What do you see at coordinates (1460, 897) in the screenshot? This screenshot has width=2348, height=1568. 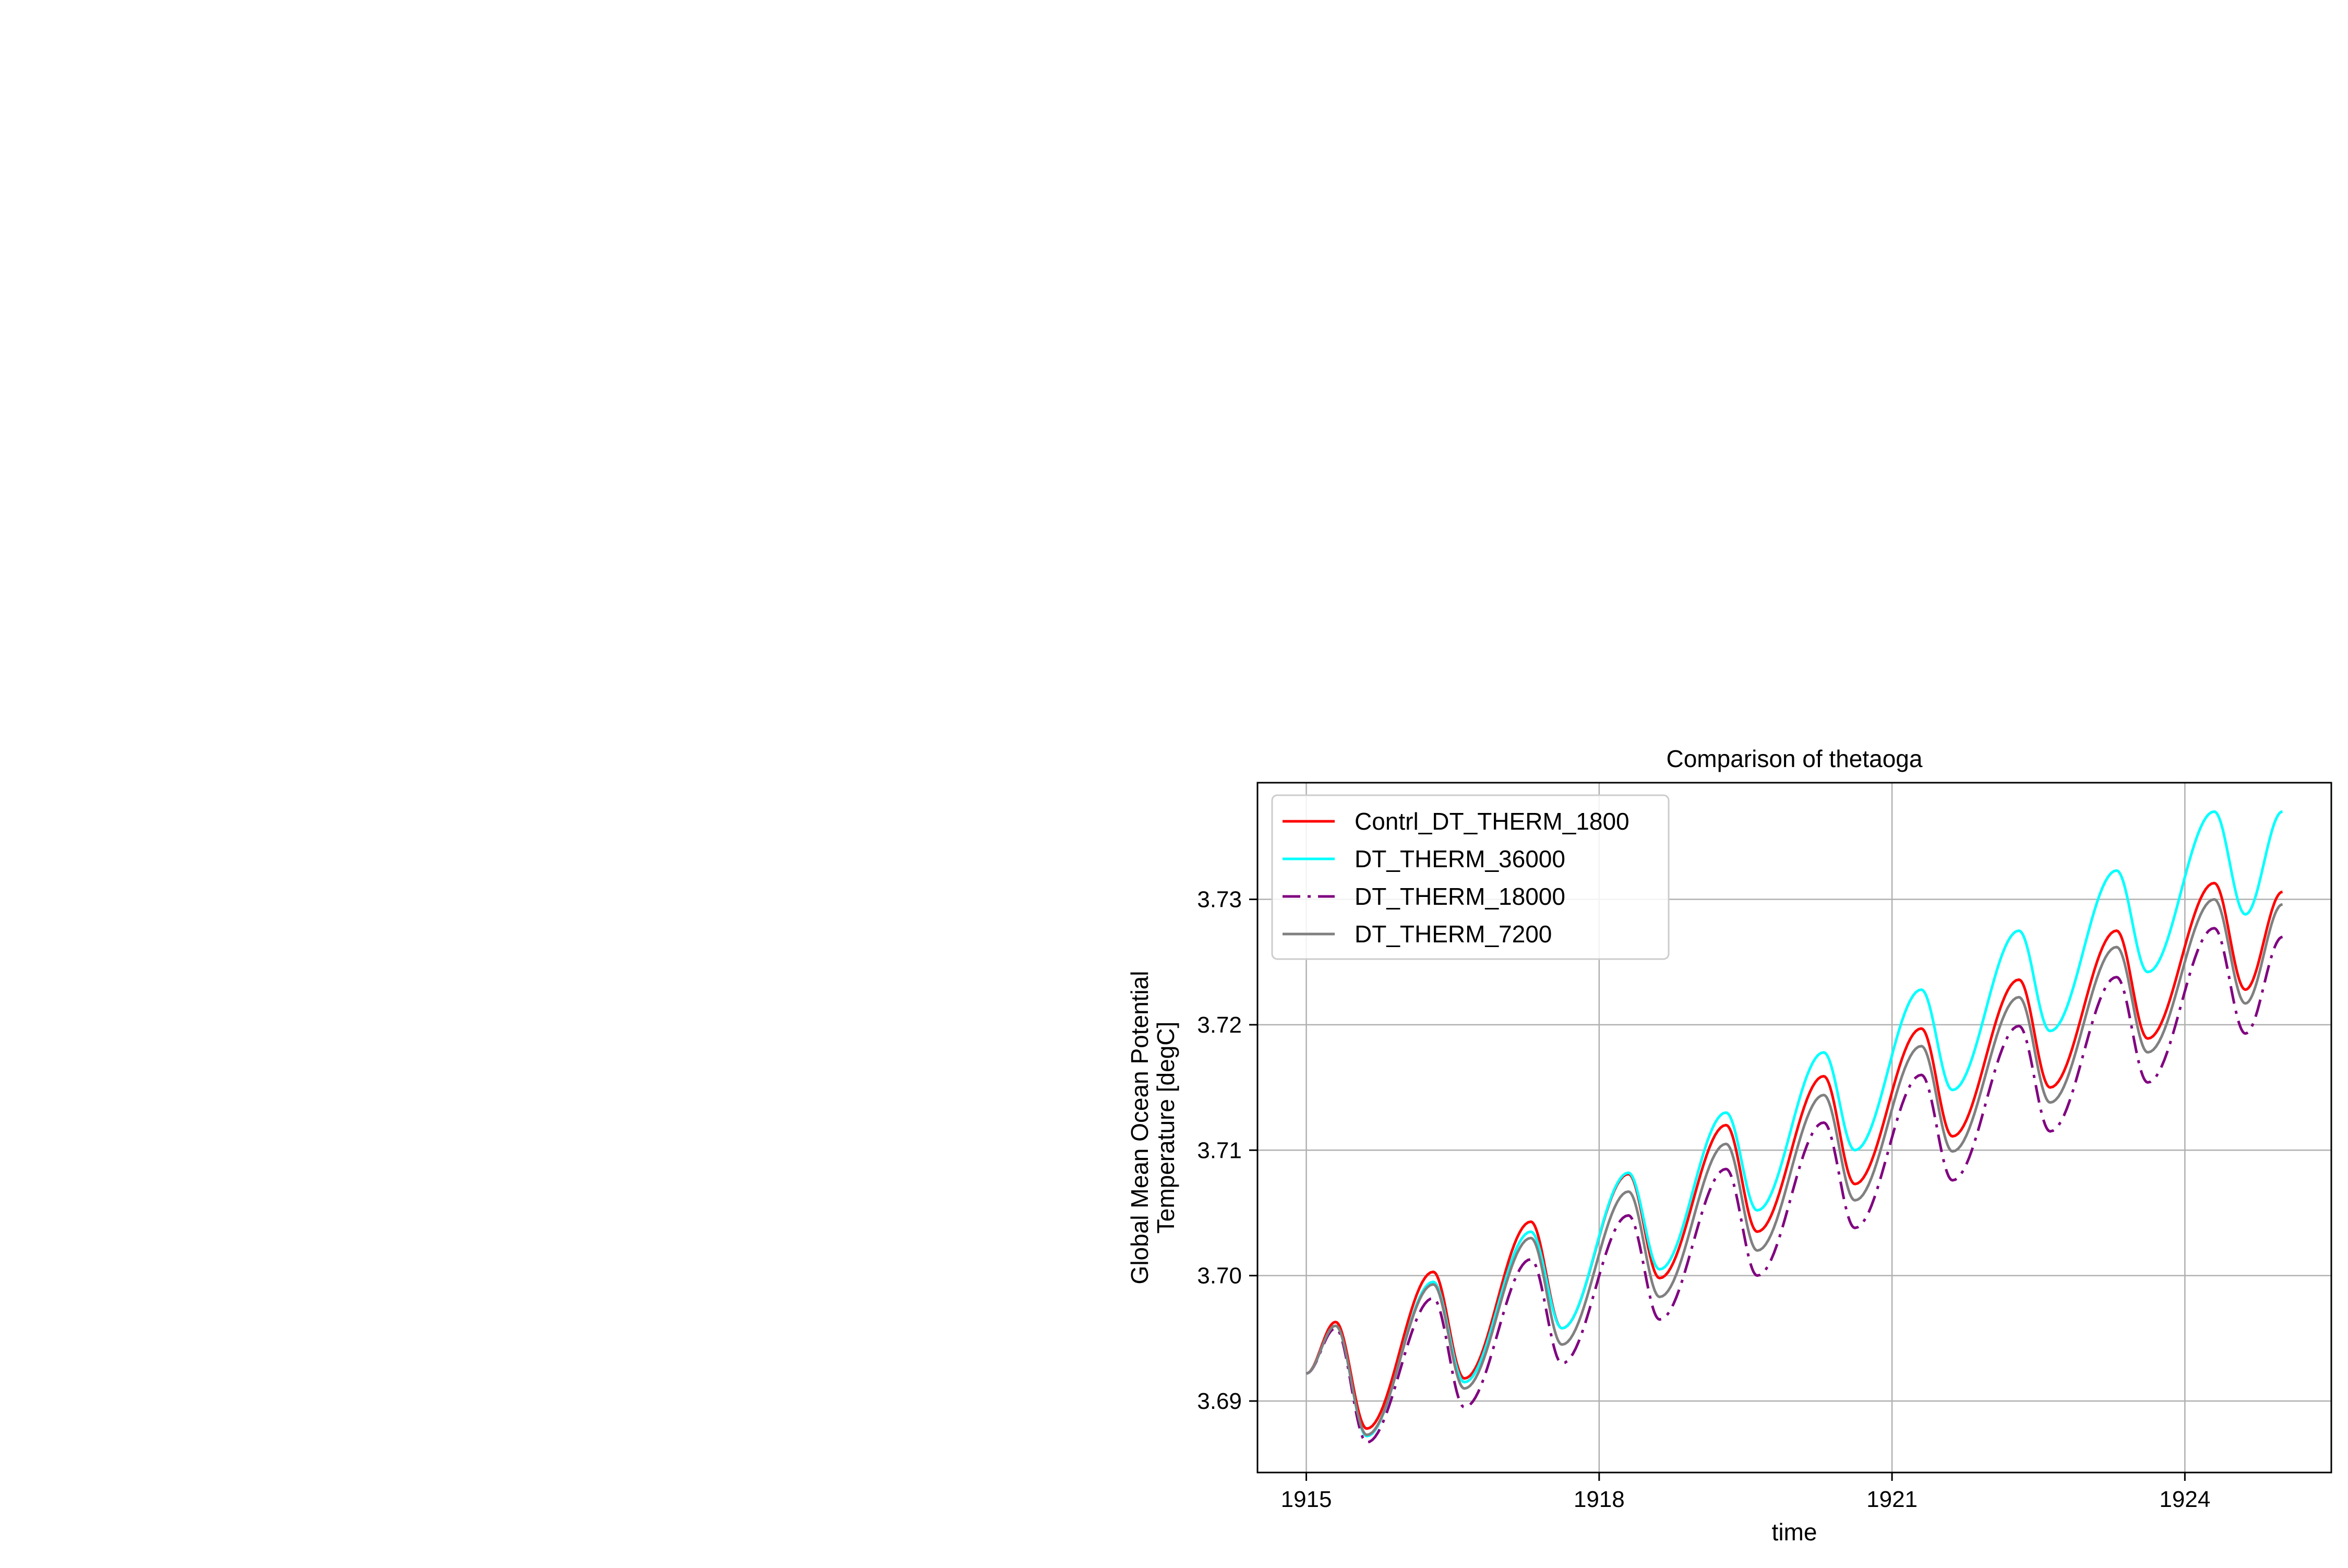 I see `legend-label-3: DT_THERM_18000` at bounding box center [1460, 897].